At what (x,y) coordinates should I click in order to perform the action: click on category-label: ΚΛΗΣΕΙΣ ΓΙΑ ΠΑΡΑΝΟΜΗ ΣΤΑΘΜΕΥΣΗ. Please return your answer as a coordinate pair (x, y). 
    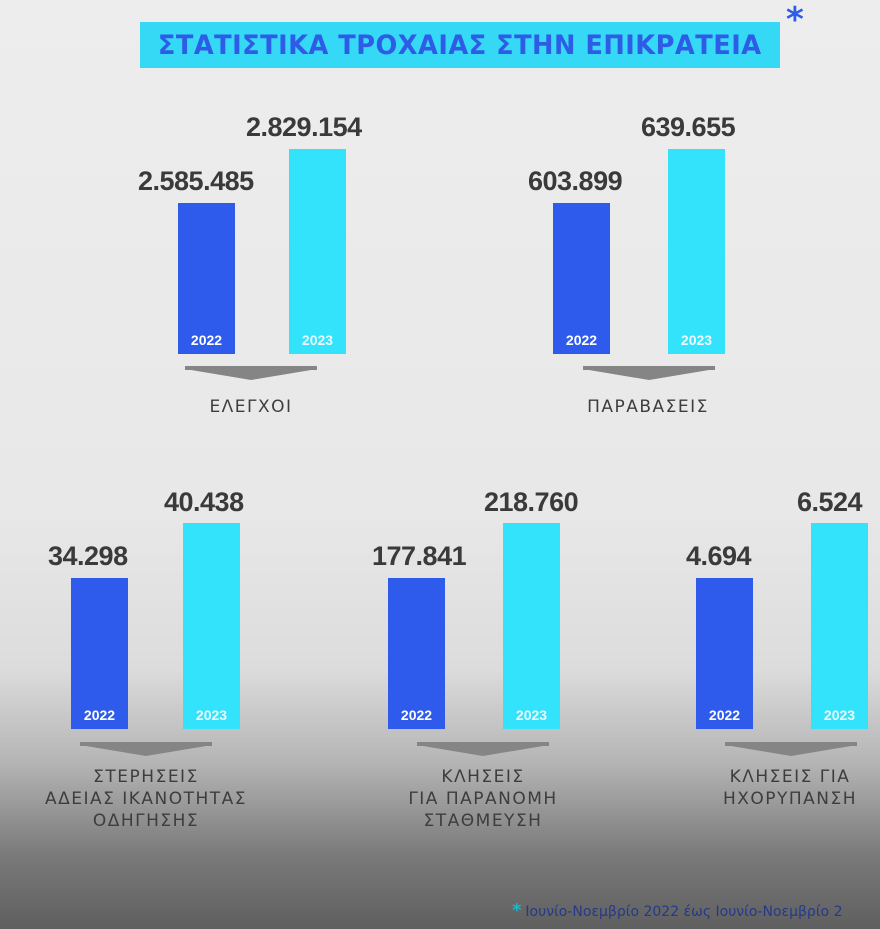
    Looking at the image, I should click on (483, 799).